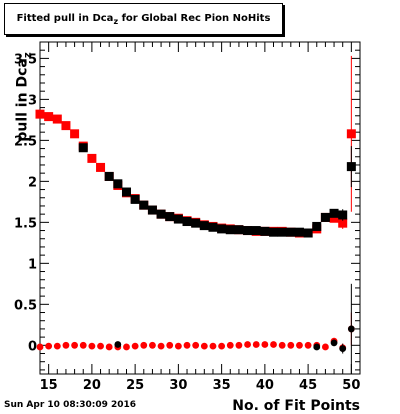 The height and width of the screenshot is (414, 400). I want to click on y-axis-label-main: pull in Dca, so click(22, 100).